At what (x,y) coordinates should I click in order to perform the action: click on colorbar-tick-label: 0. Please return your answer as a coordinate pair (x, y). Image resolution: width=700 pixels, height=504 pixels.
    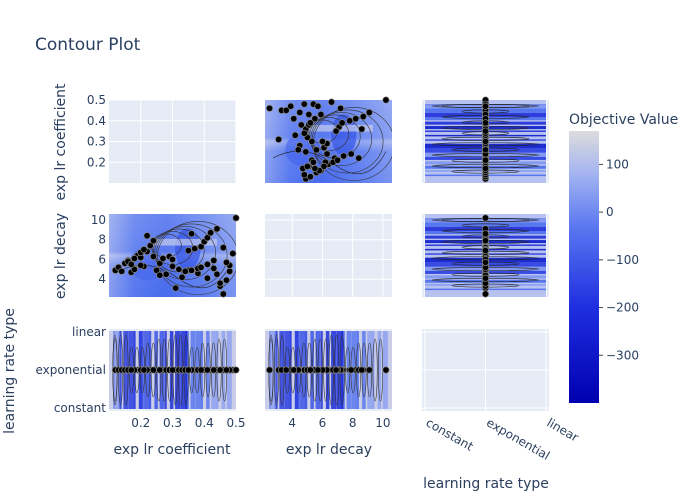
    Looking at the image, I should click on (610, 212).